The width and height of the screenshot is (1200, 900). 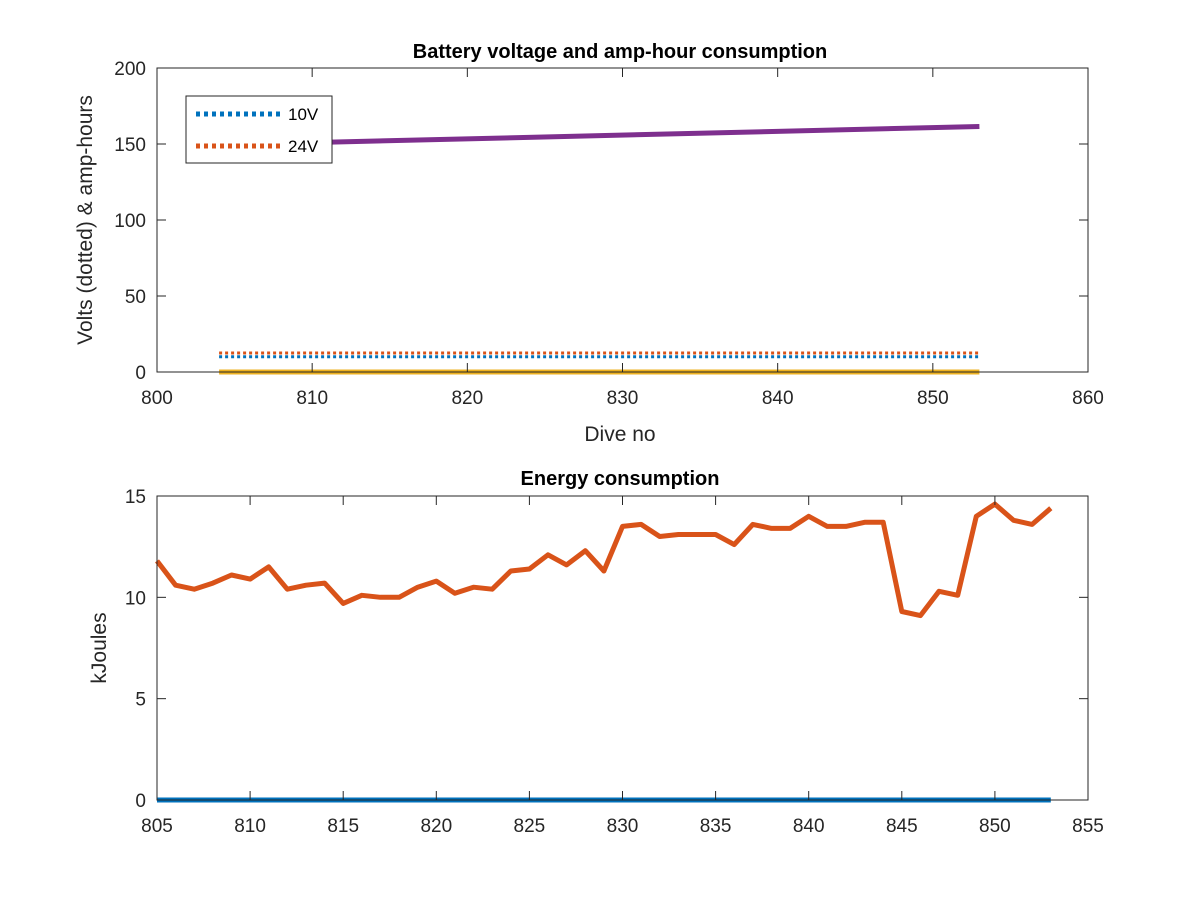 I want to click on x-tick-label: 845, so click(x=902, y=826).